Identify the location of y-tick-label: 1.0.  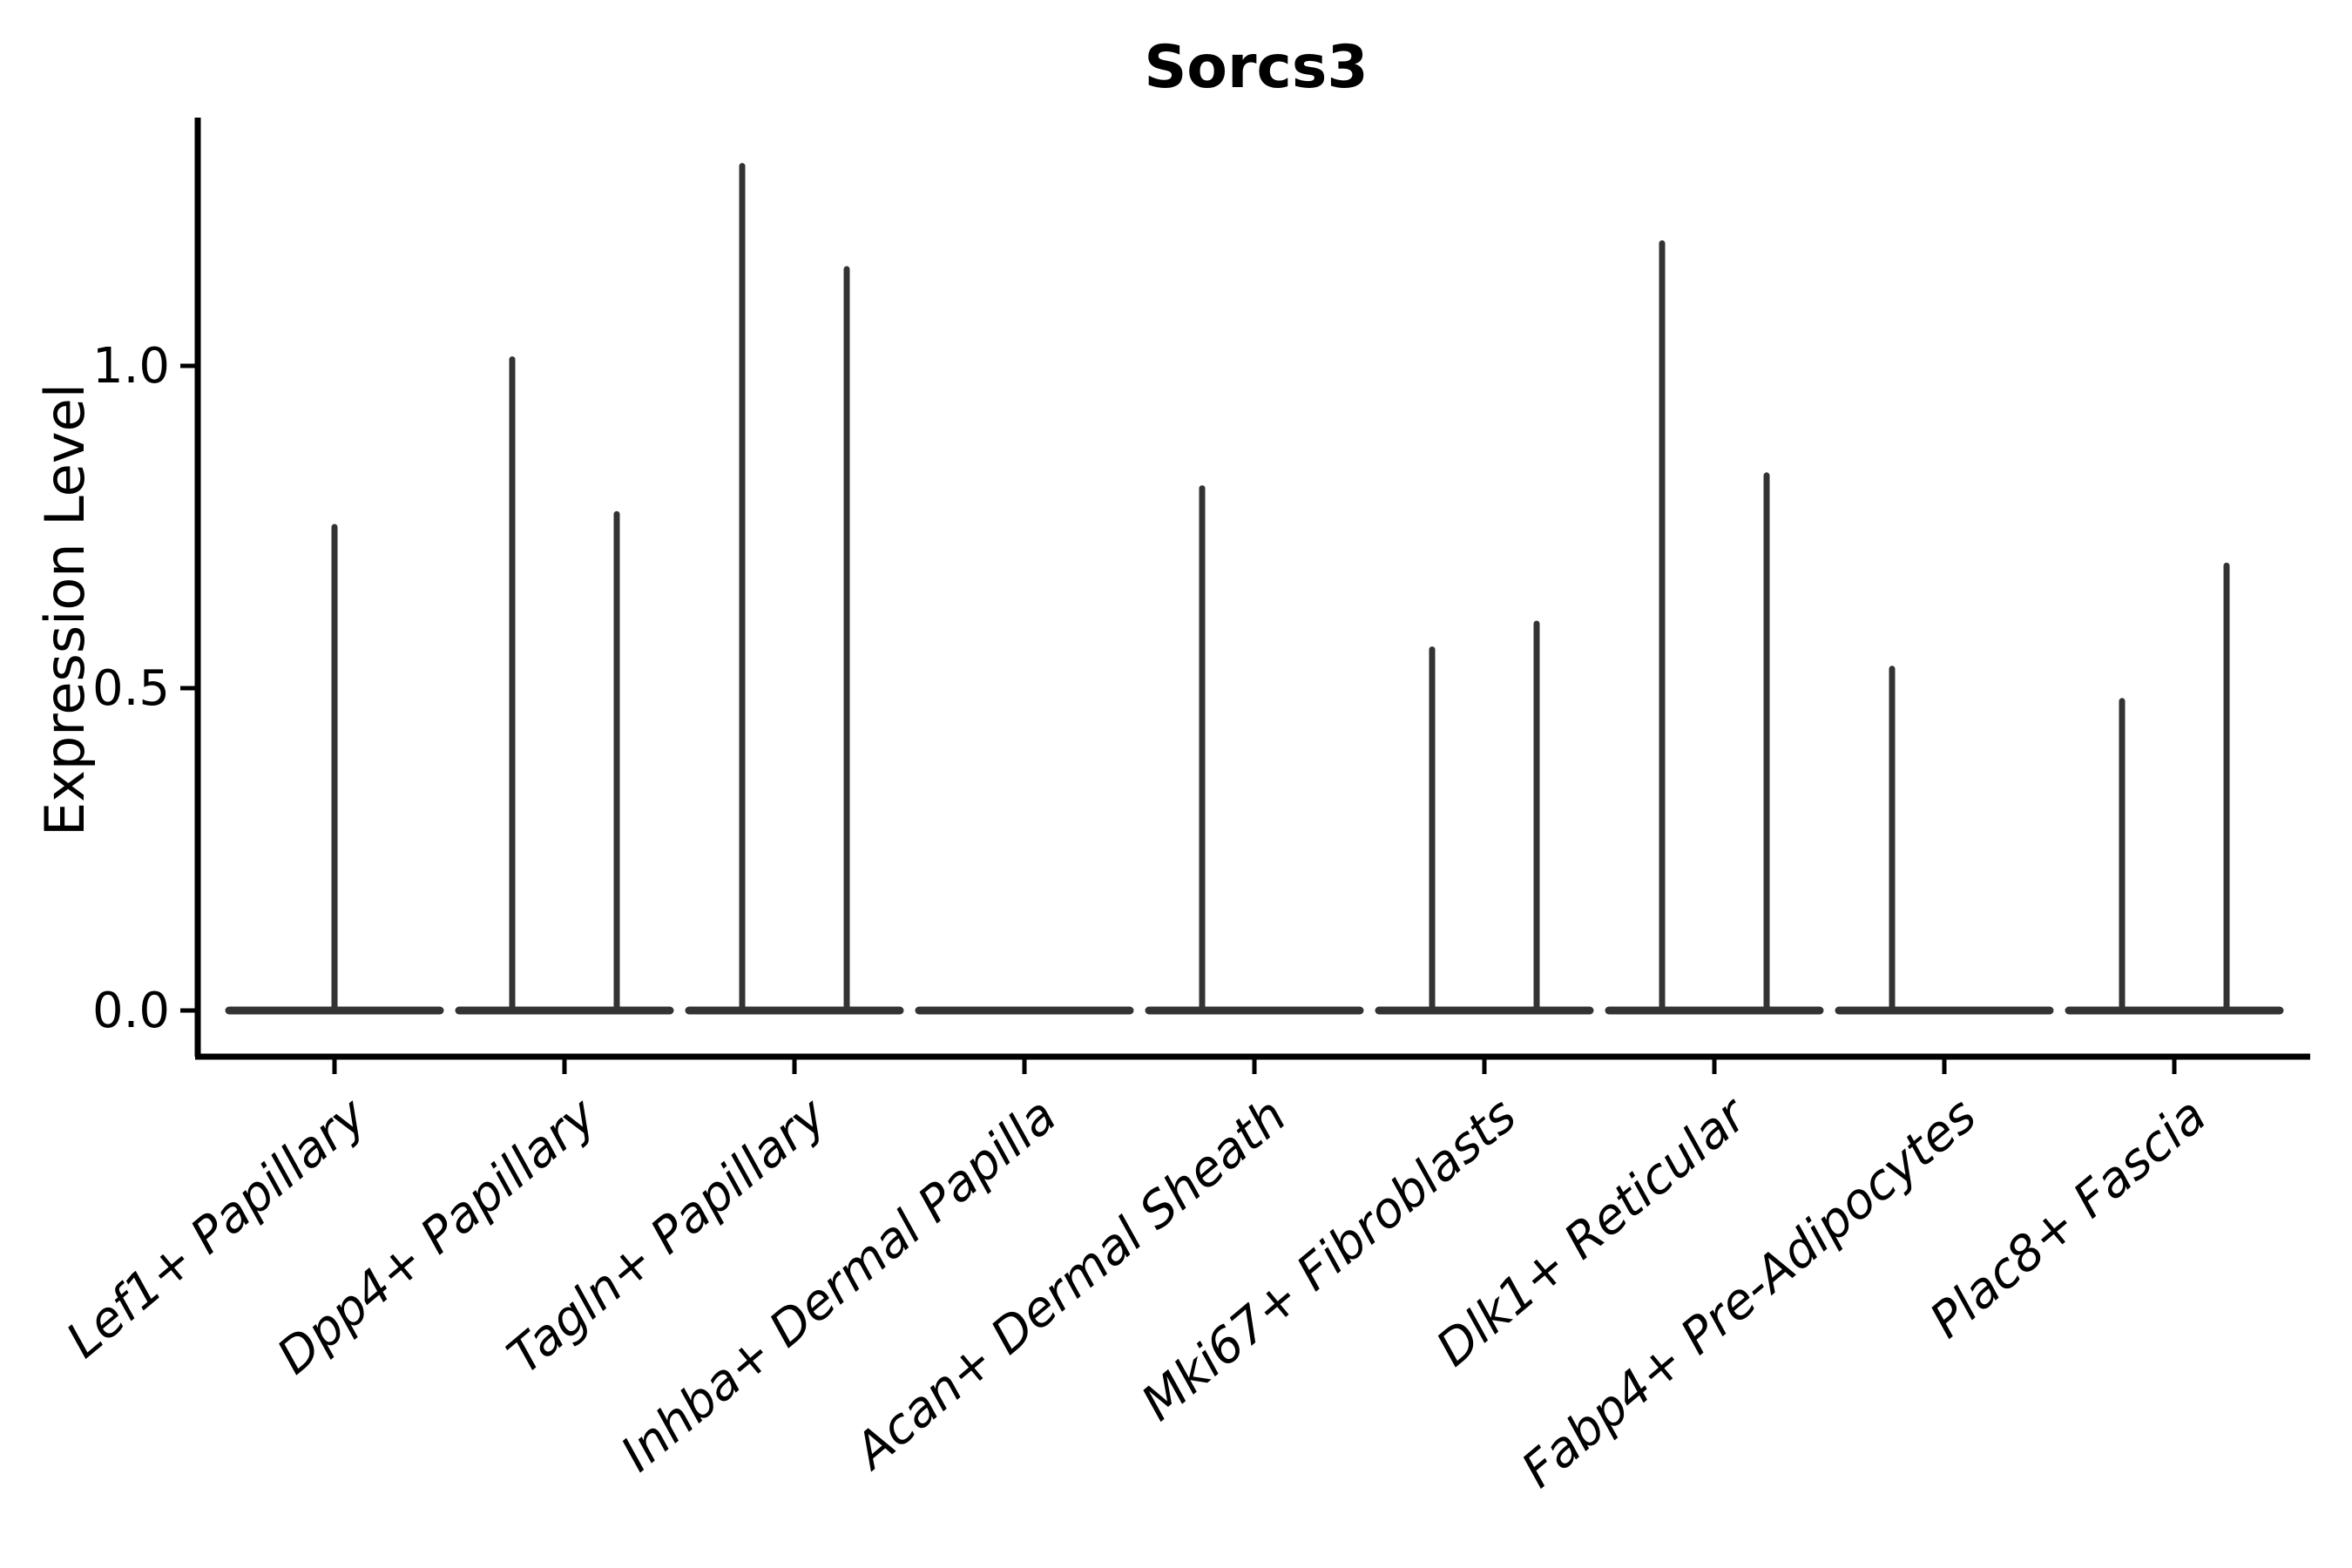
(131, 366).